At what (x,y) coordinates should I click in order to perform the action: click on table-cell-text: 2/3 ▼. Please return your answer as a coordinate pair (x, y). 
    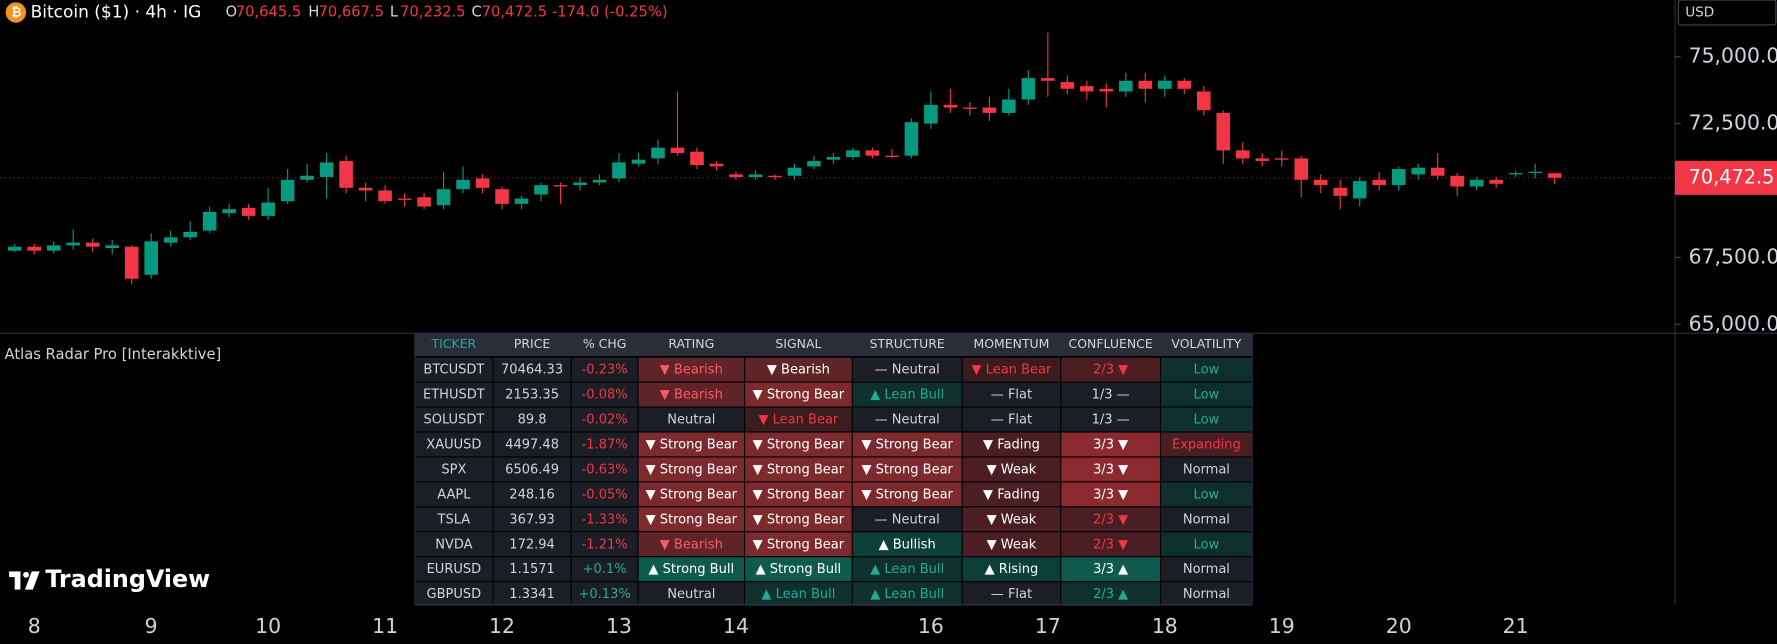
    Looking at the image, I should click on (1110, 519).